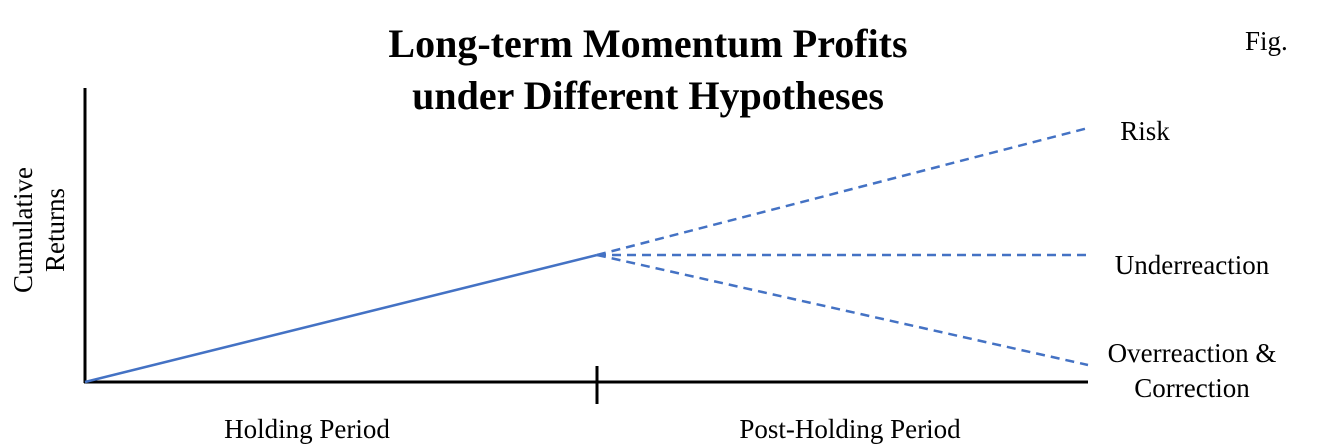  I want to click on y-axis-label: Cumulative Returns, so click(39, 230).